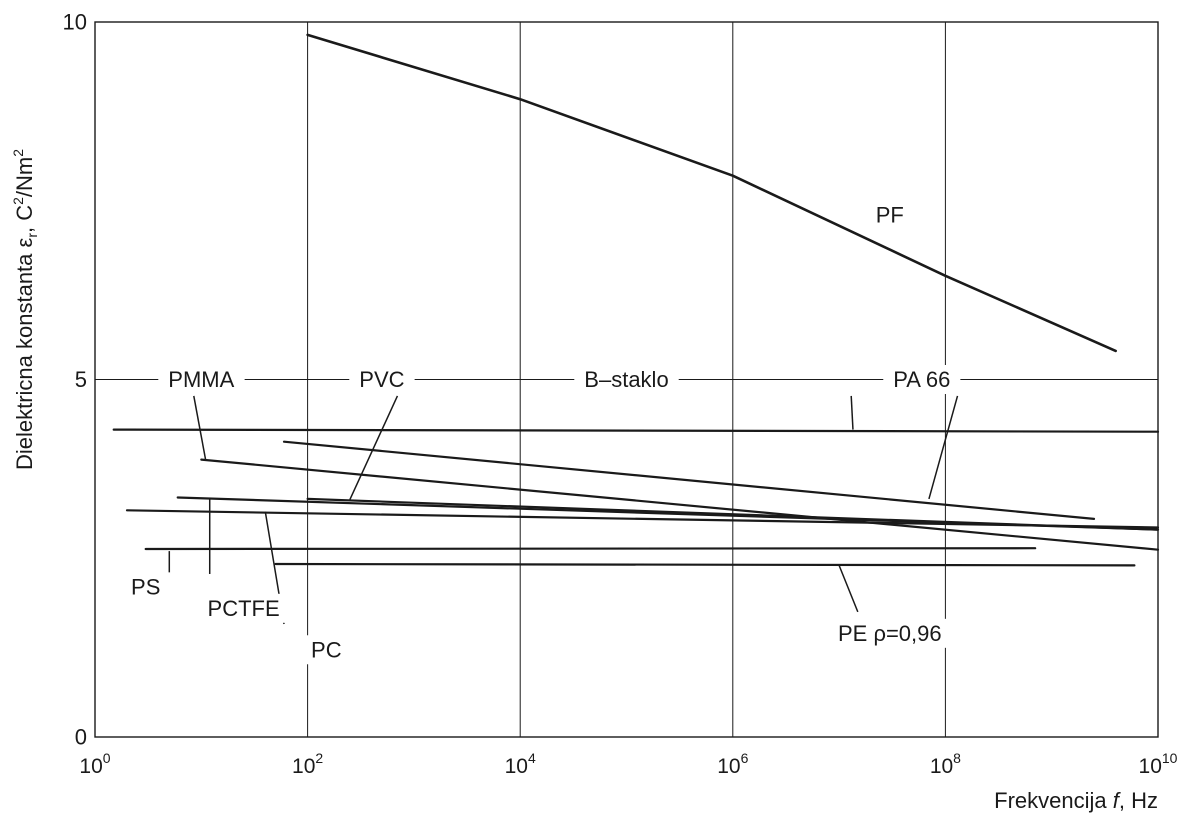 This screenshot has height=823, width=1189. Describe the element at coordinates (732, 764) in the screenshot. I see `x-tick-label: 10⁶` at that location.